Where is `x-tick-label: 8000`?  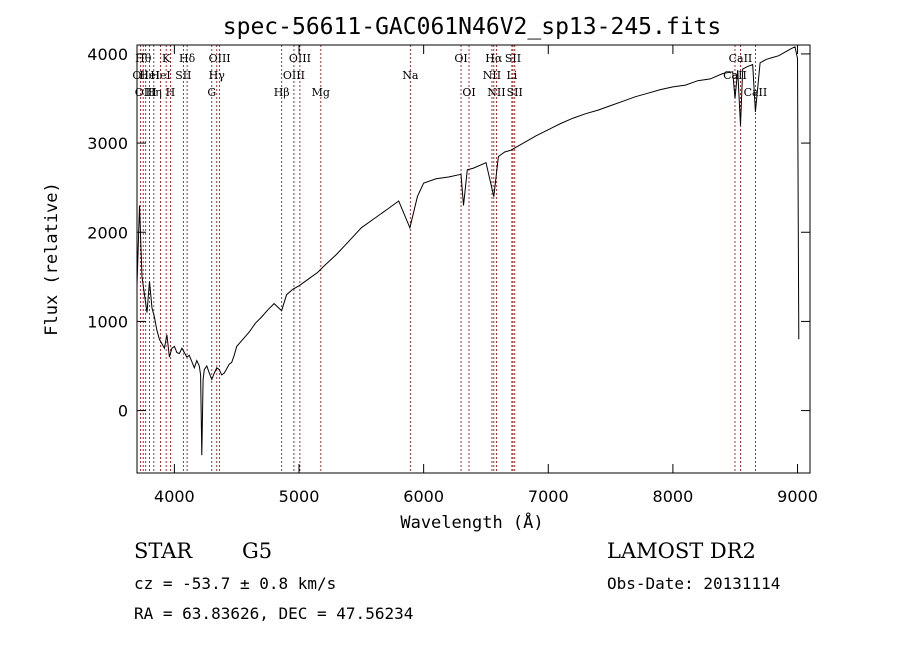 x-tick-label: 8000 is located at coordinates (673, 496).